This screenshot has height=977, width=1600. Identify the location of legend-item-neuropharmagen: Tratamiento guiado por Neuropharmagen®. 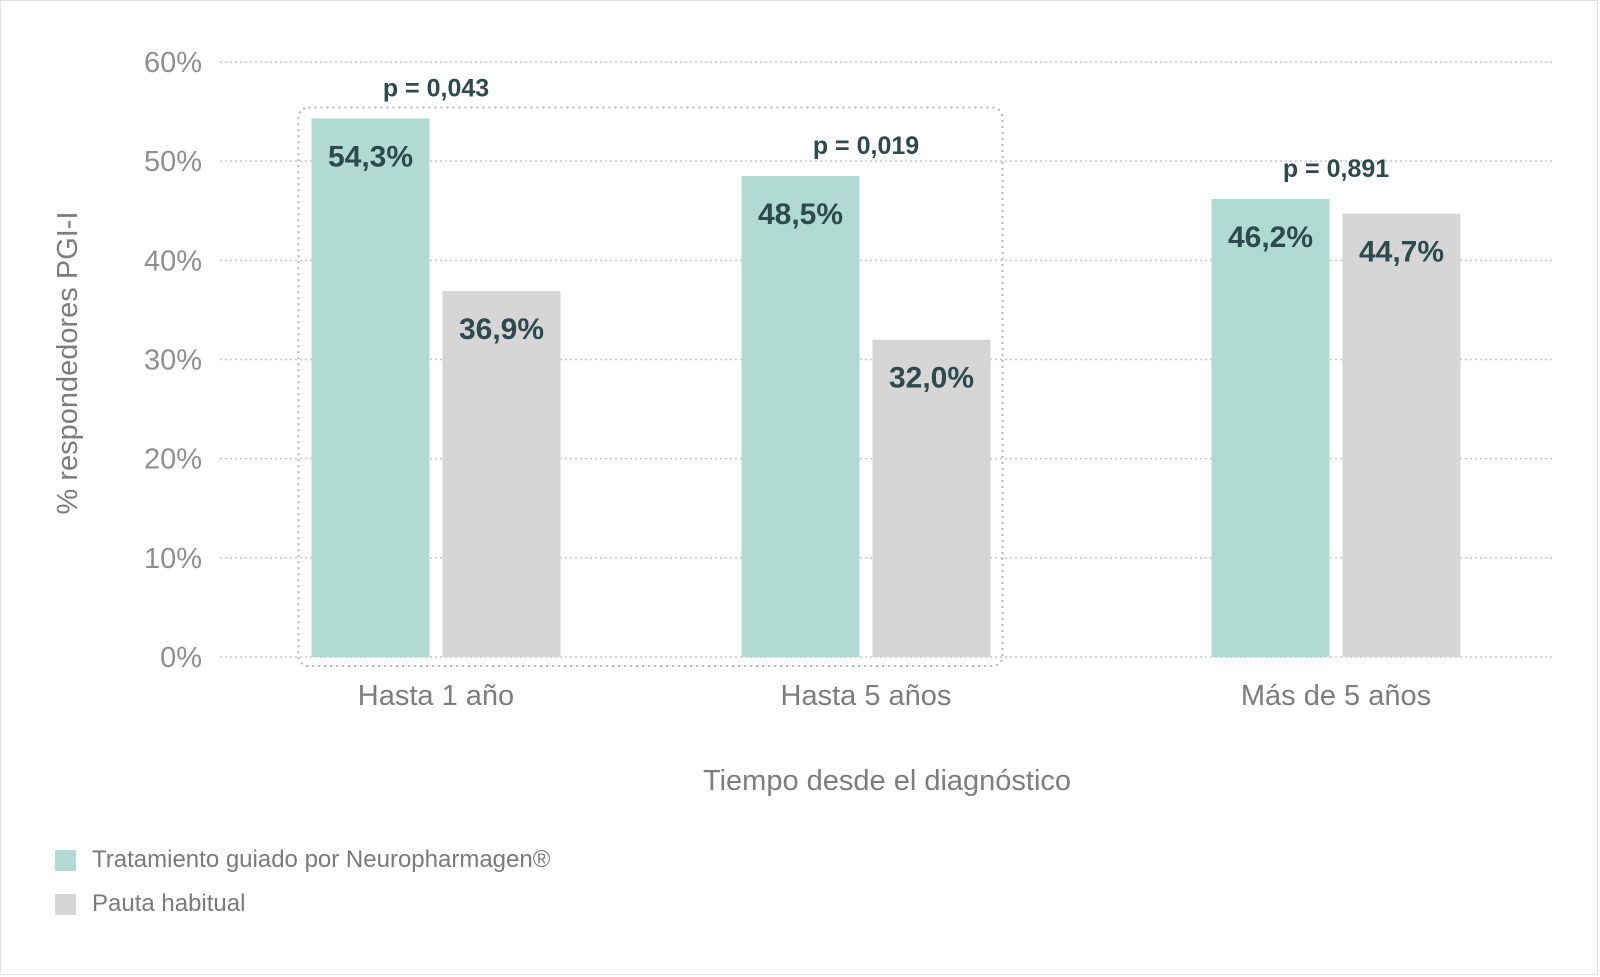
(302, 860).